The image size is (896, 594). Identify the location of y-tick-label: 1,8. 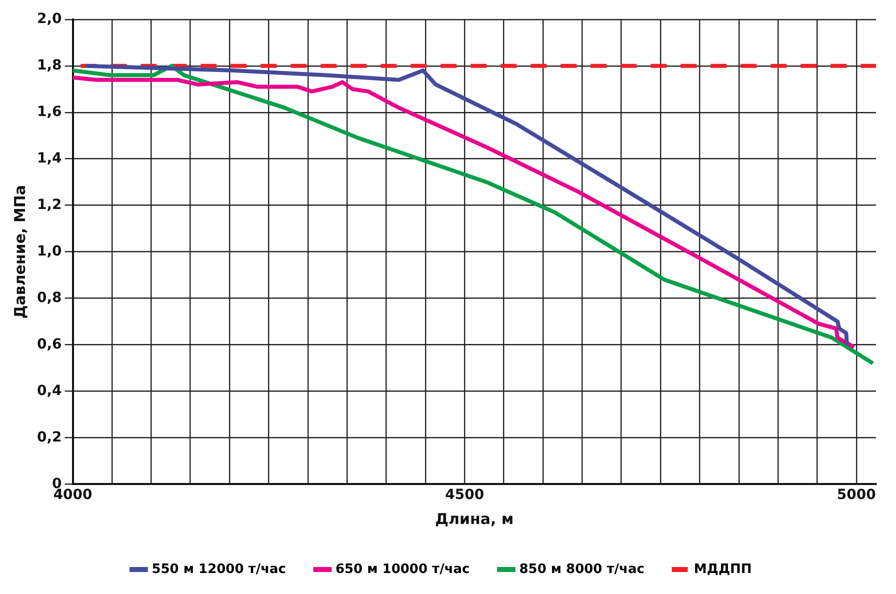
(49, 66).